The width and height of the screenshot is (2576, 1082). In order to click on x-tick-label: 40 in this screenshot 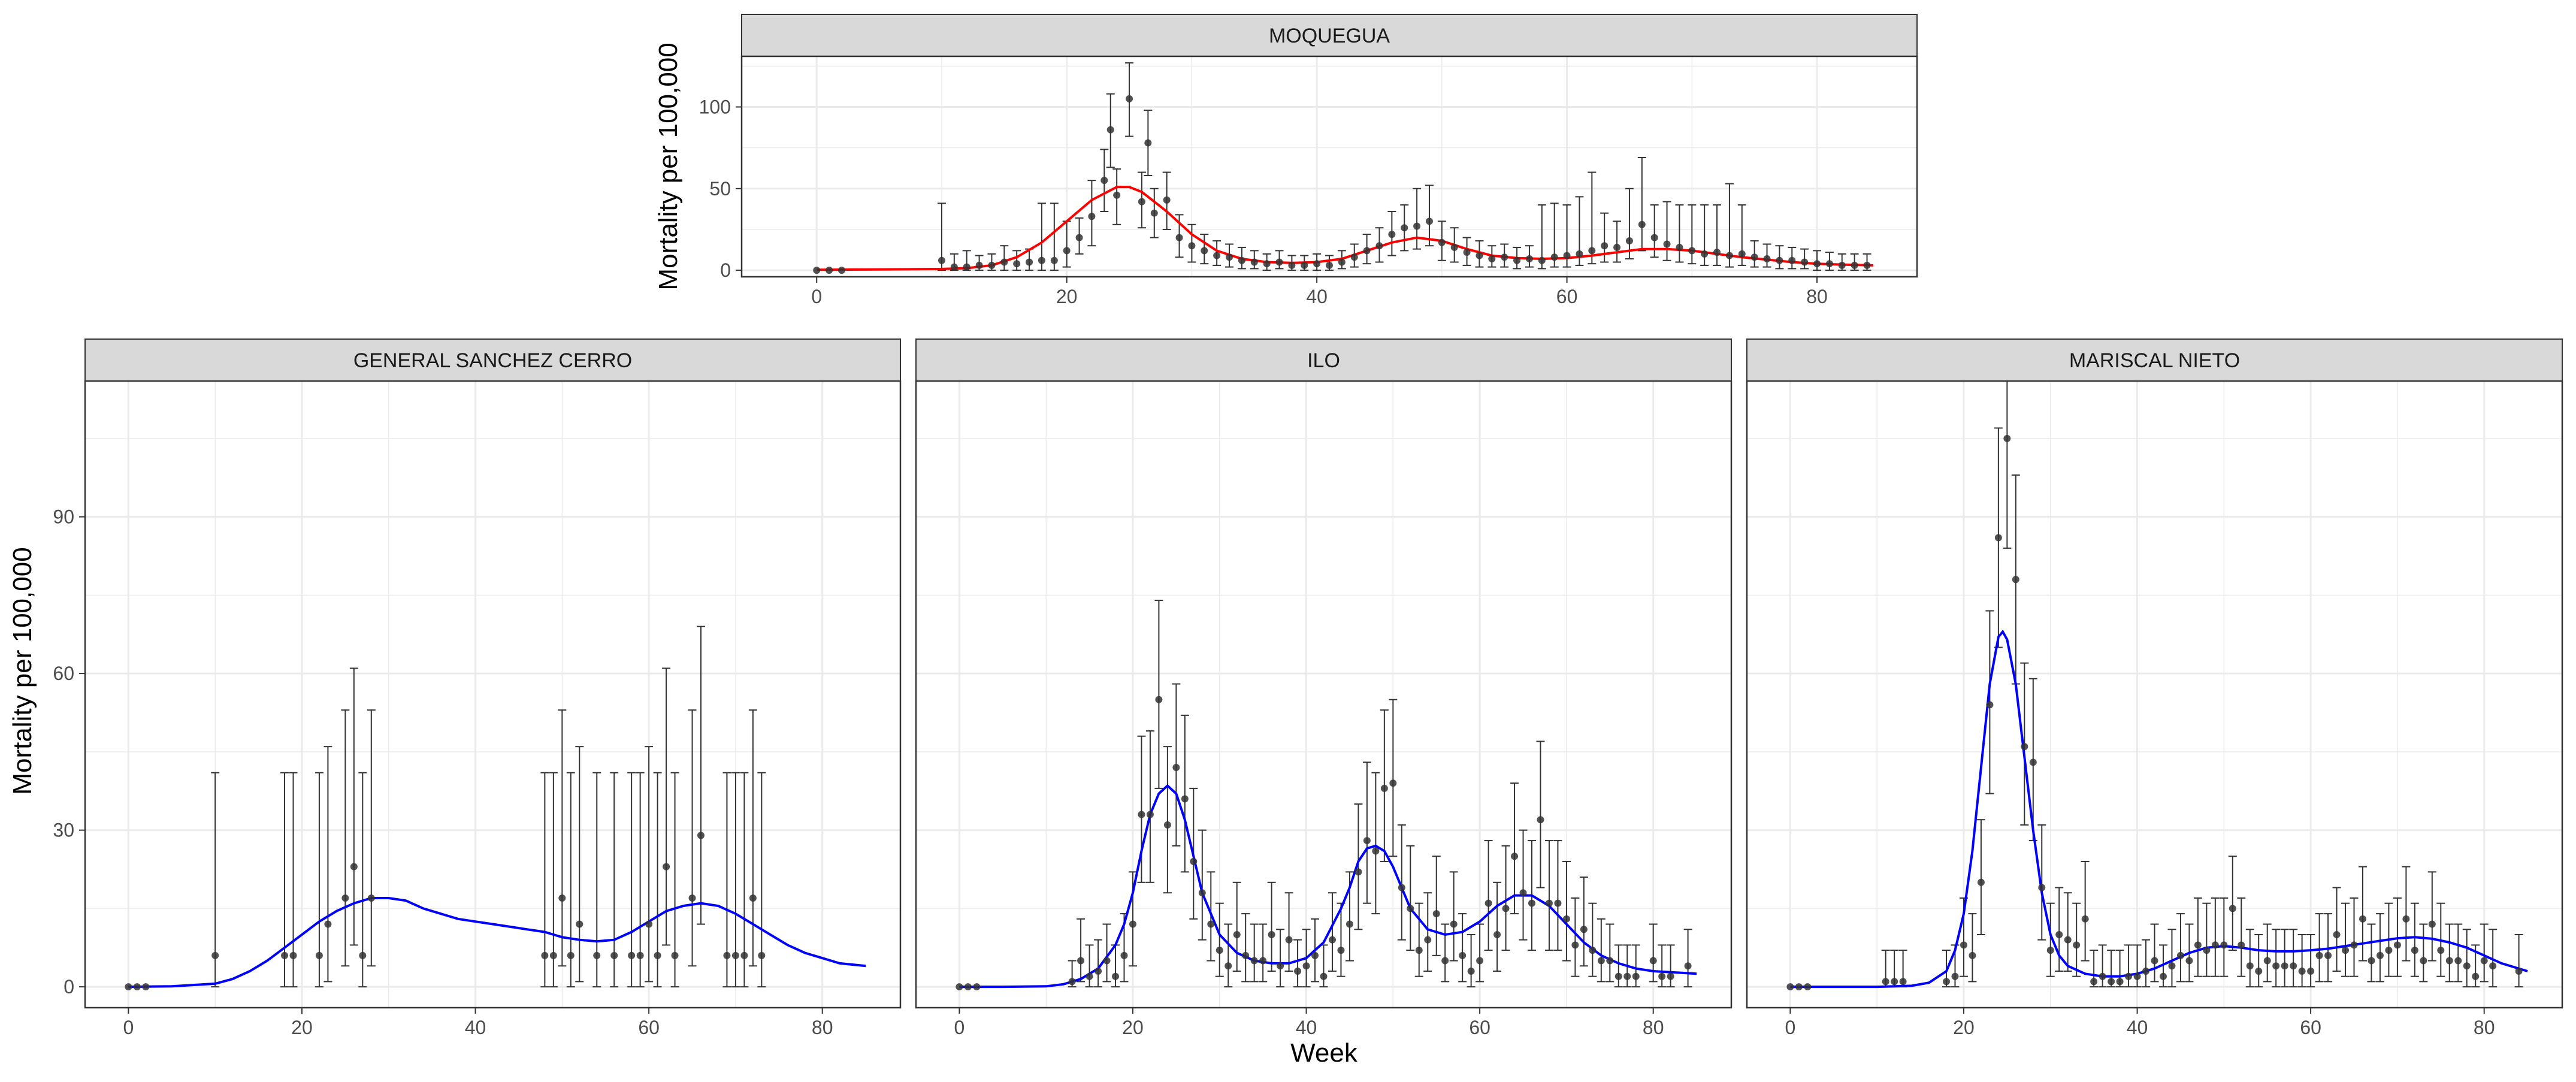, I will do `click(1317, 296)`.